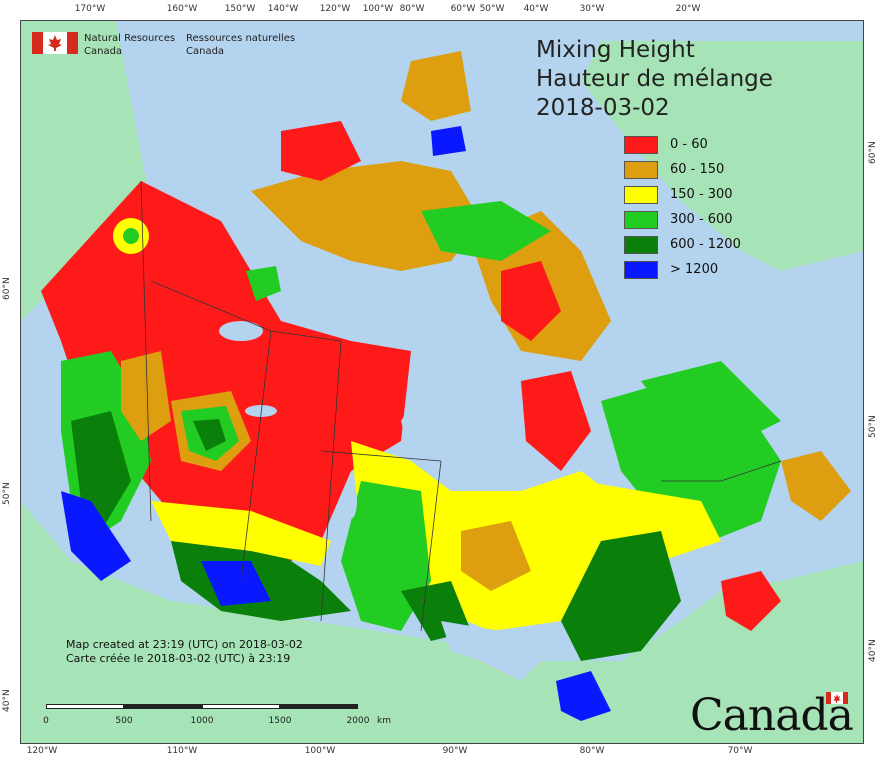  I want to click on legend-item: > 1200, so click(682, 269).